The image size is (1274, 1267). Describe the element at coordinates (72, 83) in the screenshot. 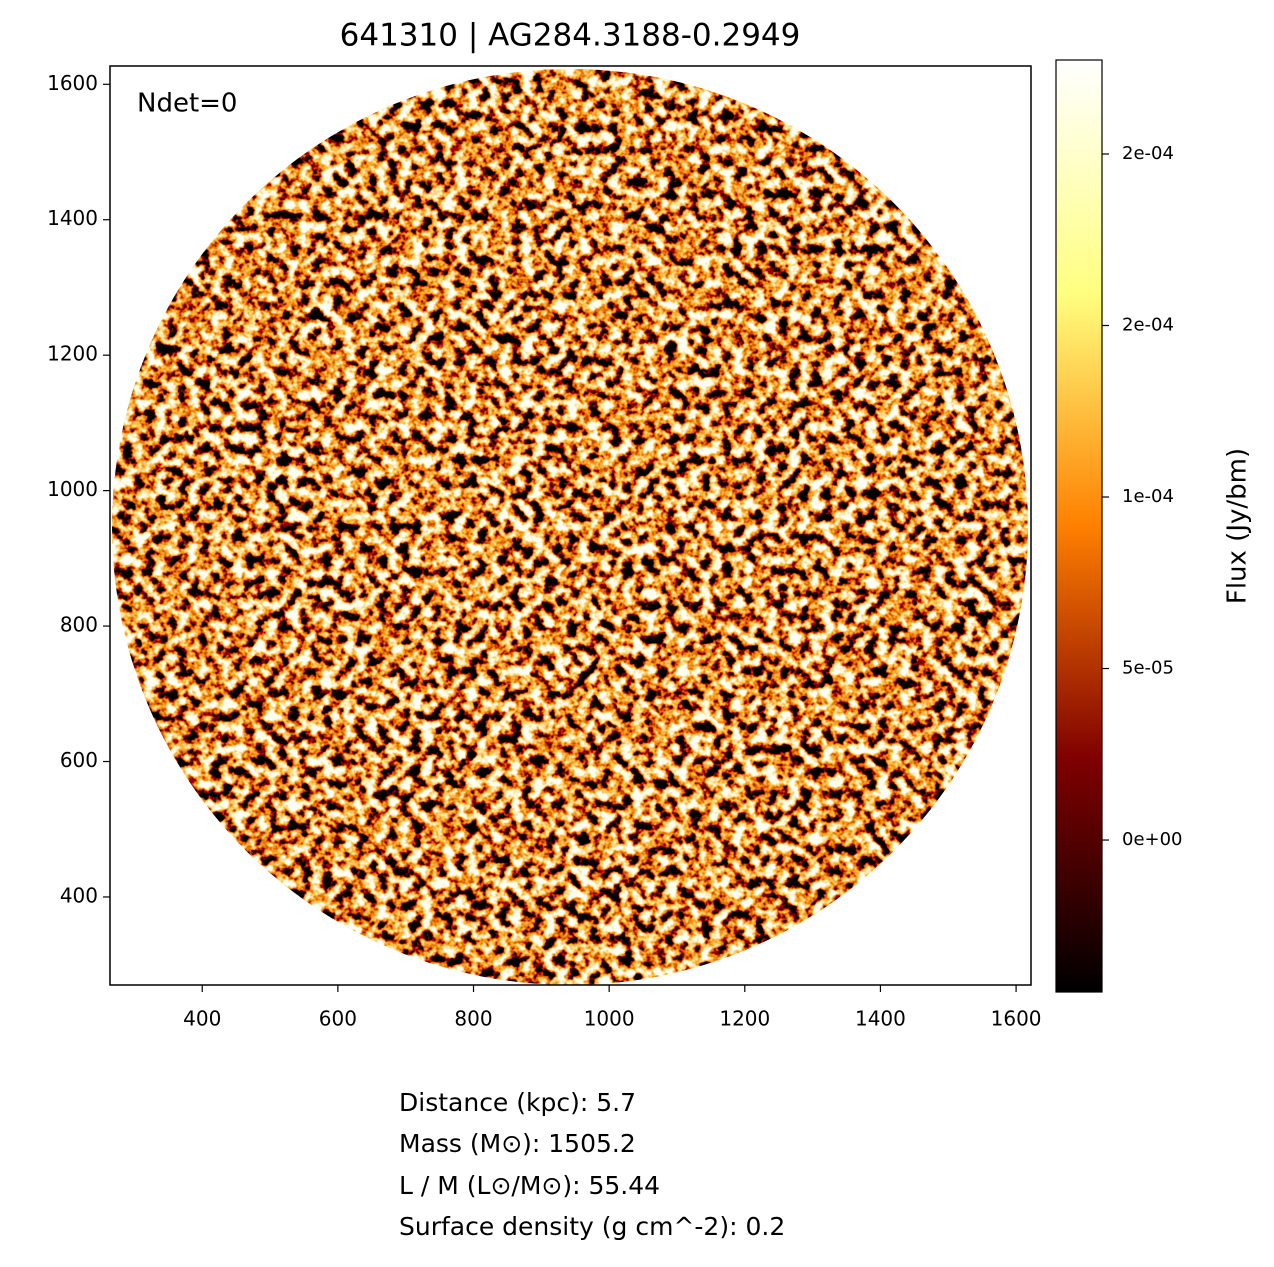

I see `y-tick-label: 1600` at that location.